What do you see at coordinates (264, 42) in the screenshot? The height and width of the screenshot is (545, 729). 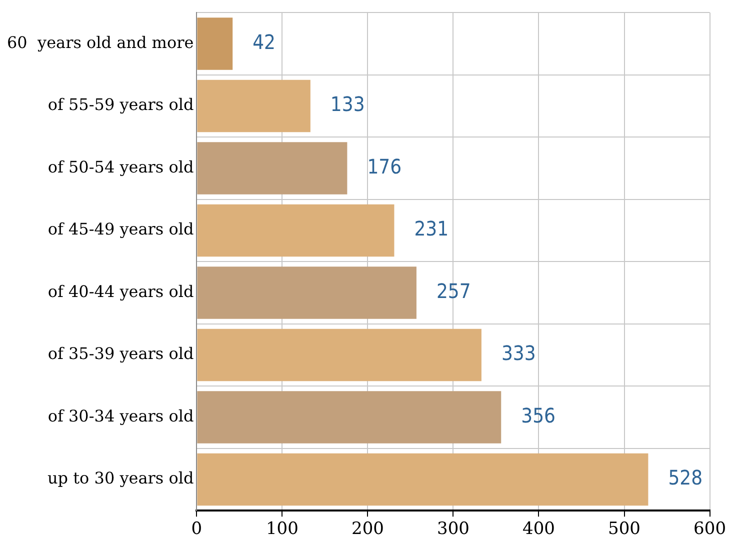 I see `data-label: 42` at bounding box center [264, 42].